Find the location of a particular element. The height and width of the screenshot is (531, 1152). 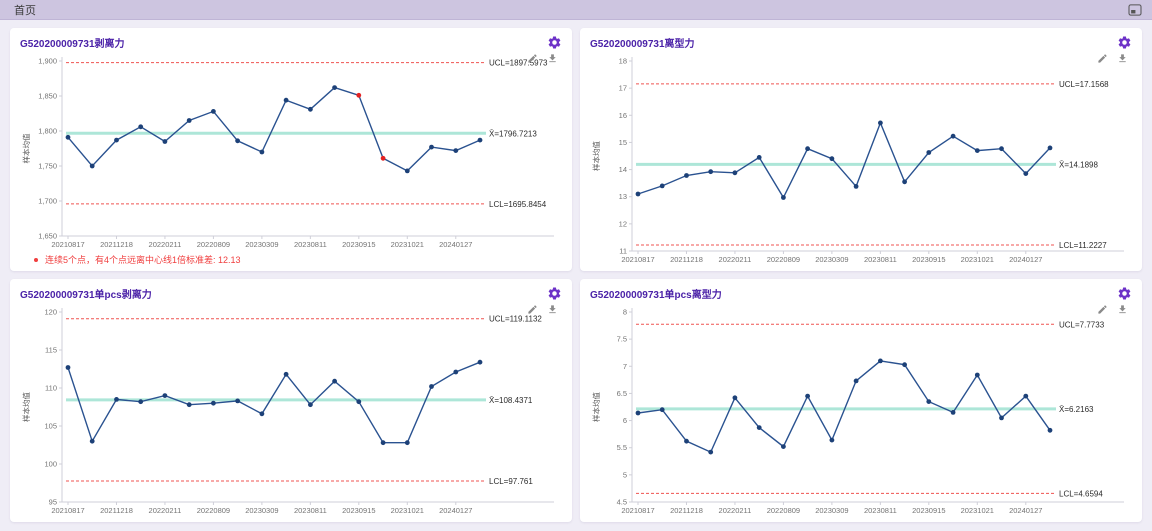

svg-text: X̄=14.1898 is located at coordinates (1078, 164).